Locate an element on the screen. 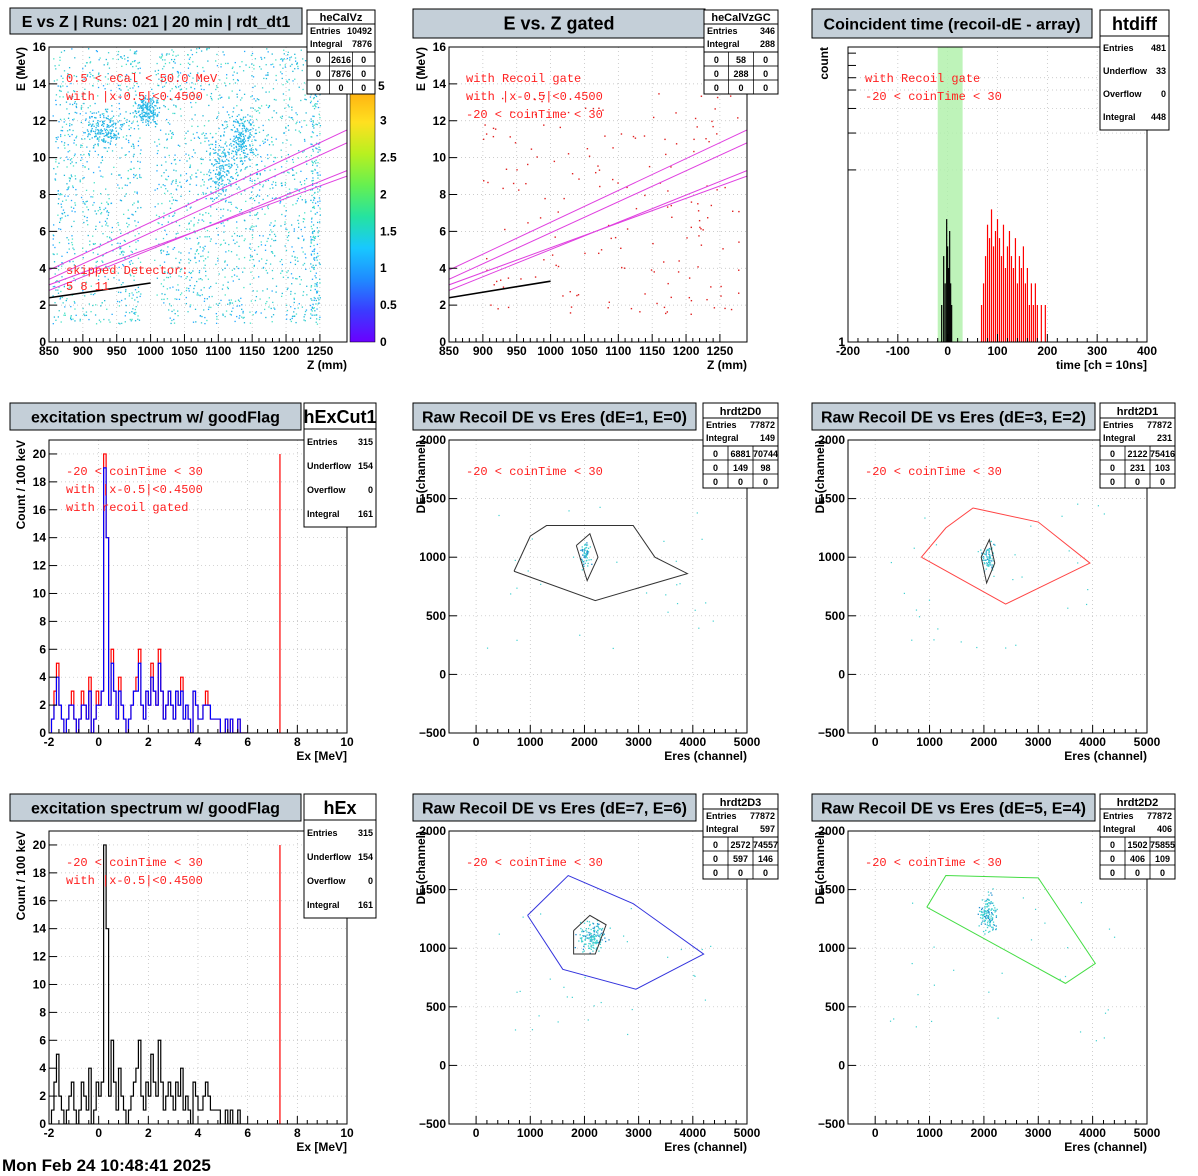 This screenshot has width=1198, height=1176. y-tick-label: 1500 is located at coordinates (432, 499).